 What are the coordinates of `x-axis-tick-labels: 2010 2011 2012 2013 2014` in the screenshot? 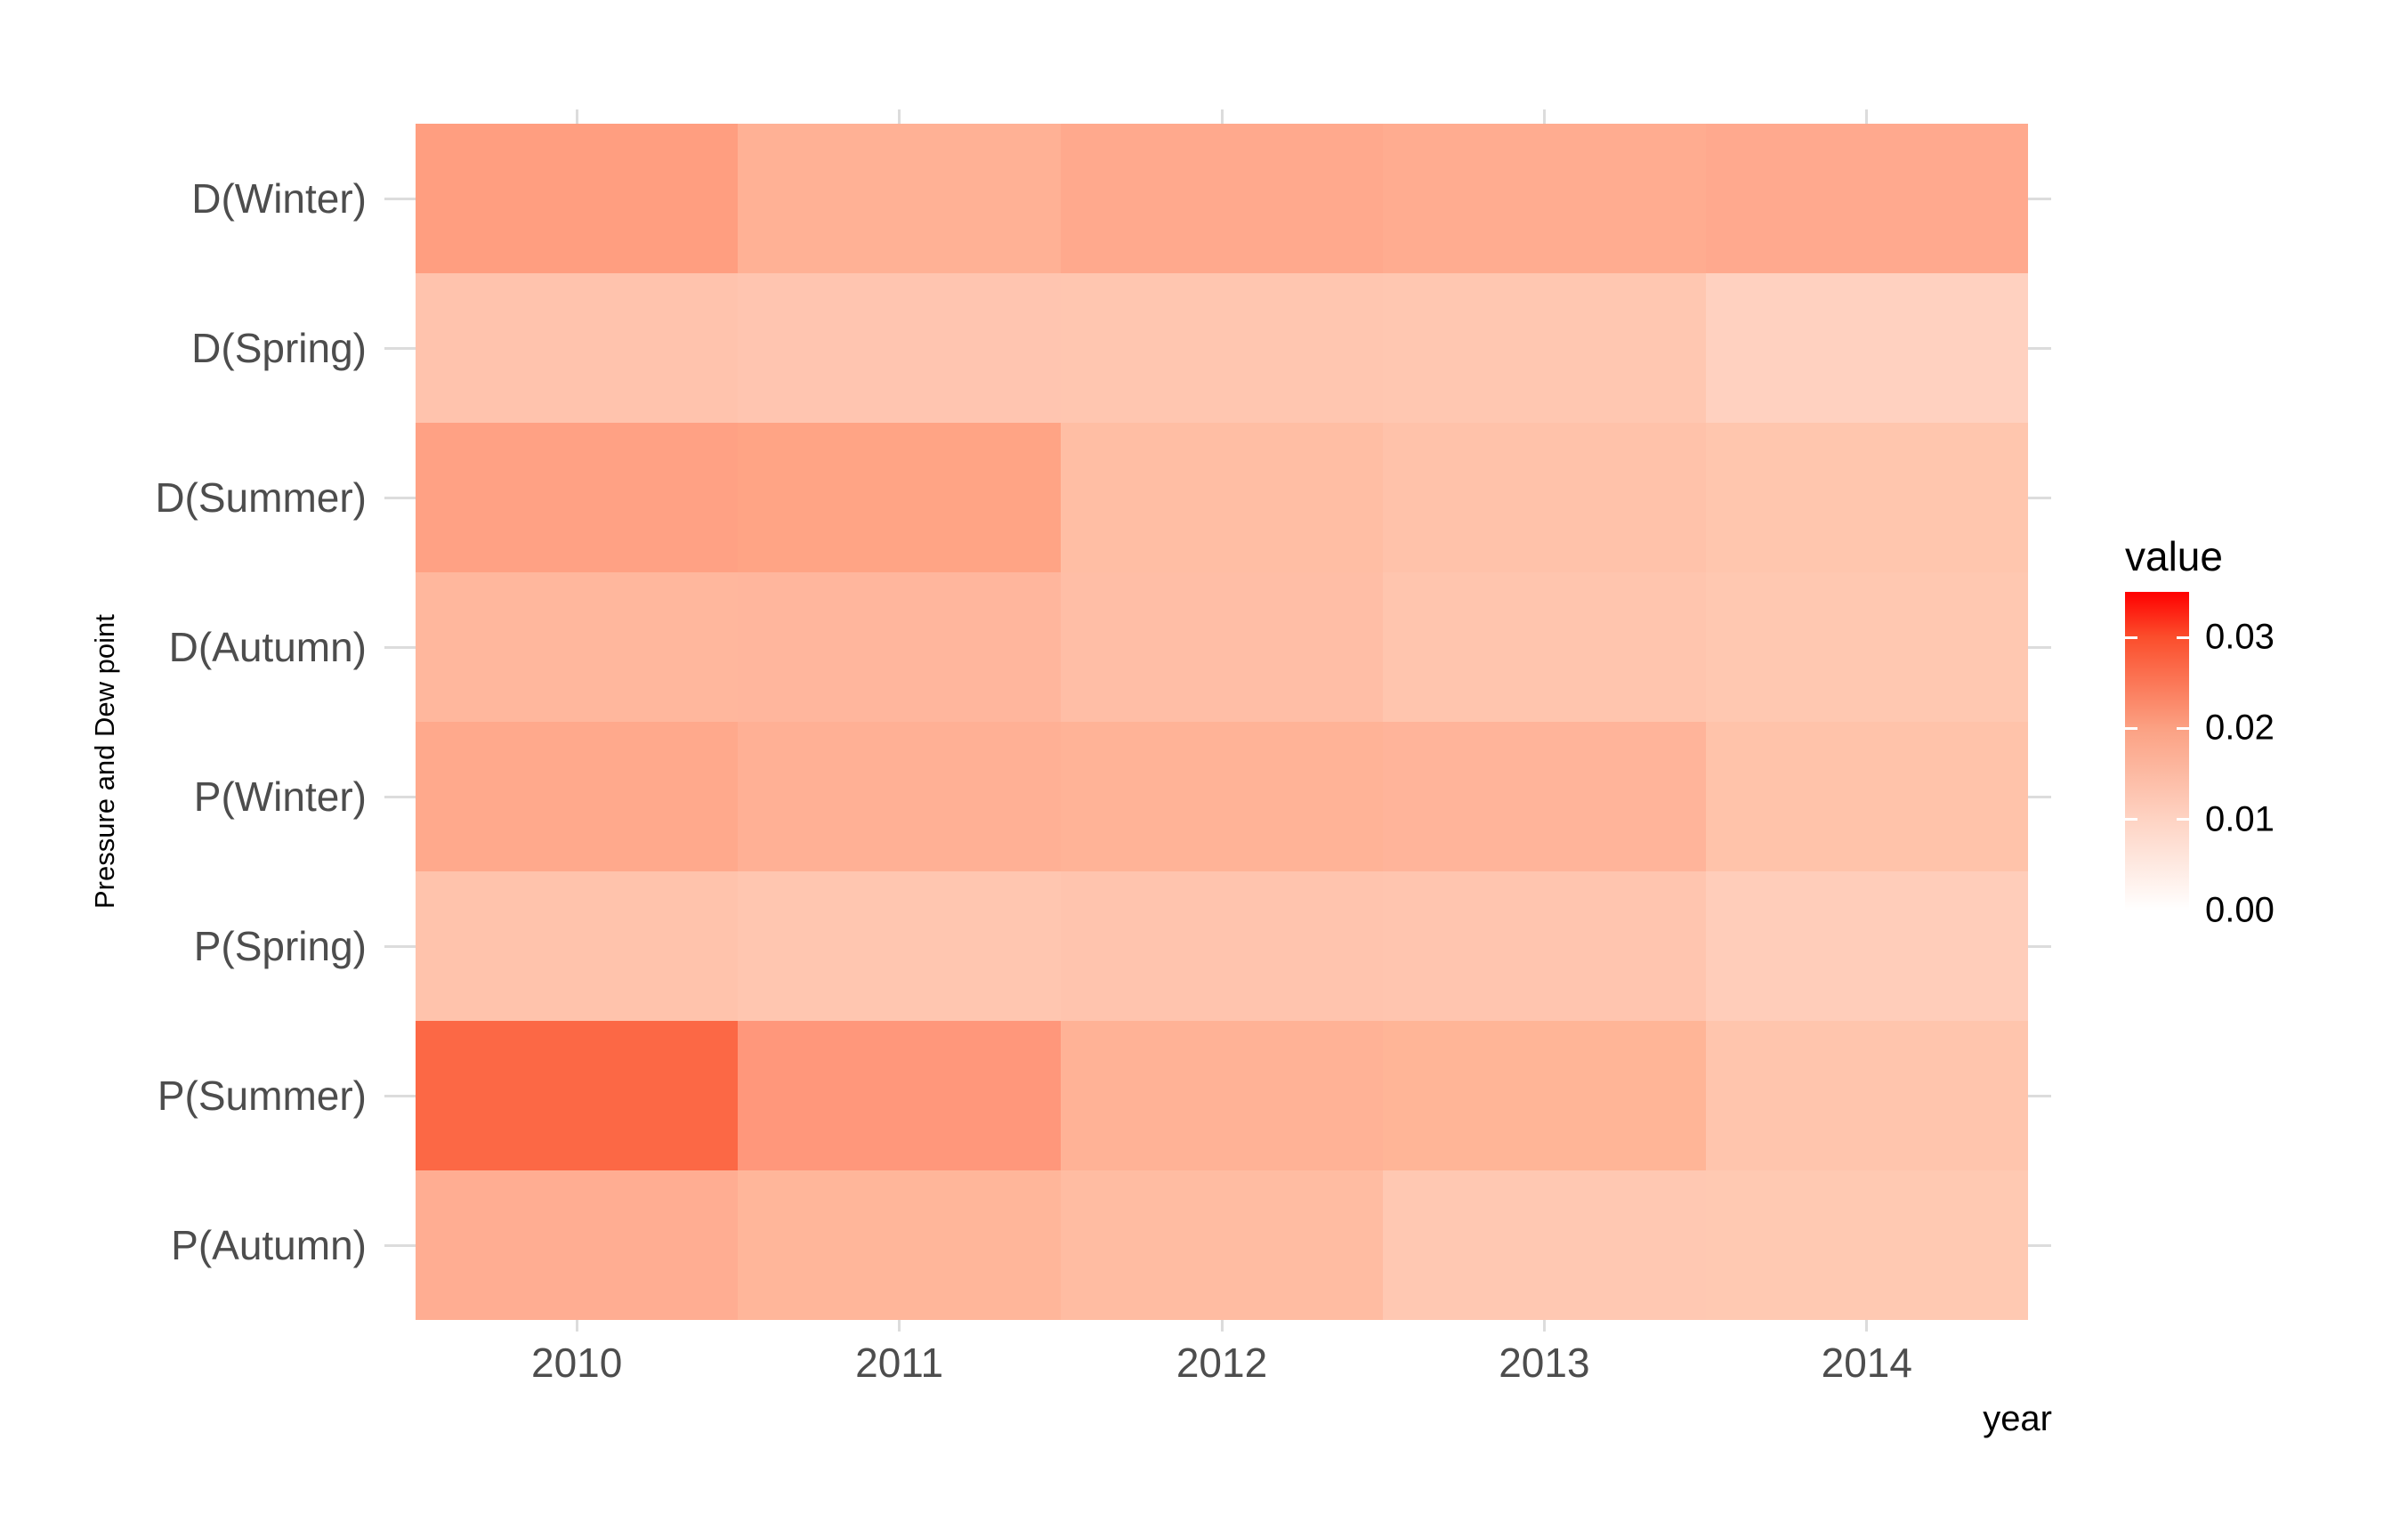 It's located at (1218, 1365).